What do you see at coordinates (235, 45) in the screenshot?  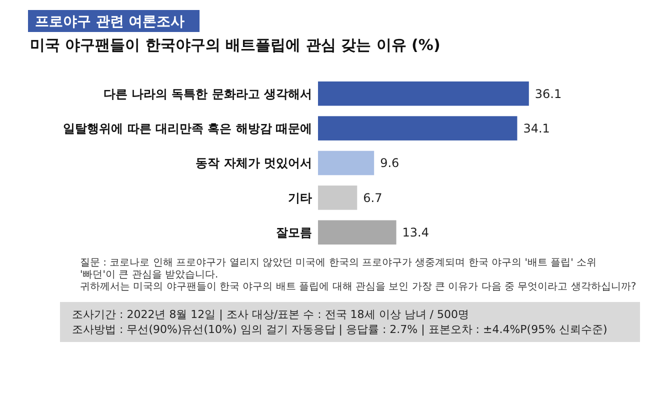 I see `chart-title: 미국 야구팬들이 한국야구의 배트플립에 관심 갖는 이유 (%)` at bounding box center [235, 45].